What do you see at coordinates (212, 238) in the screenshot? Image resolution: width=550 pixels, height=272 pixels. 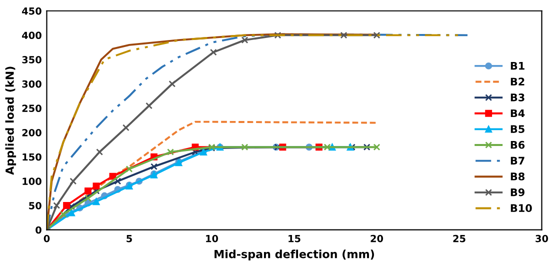 I see `x-tick-label: 10` at bounding box center [212, 238].